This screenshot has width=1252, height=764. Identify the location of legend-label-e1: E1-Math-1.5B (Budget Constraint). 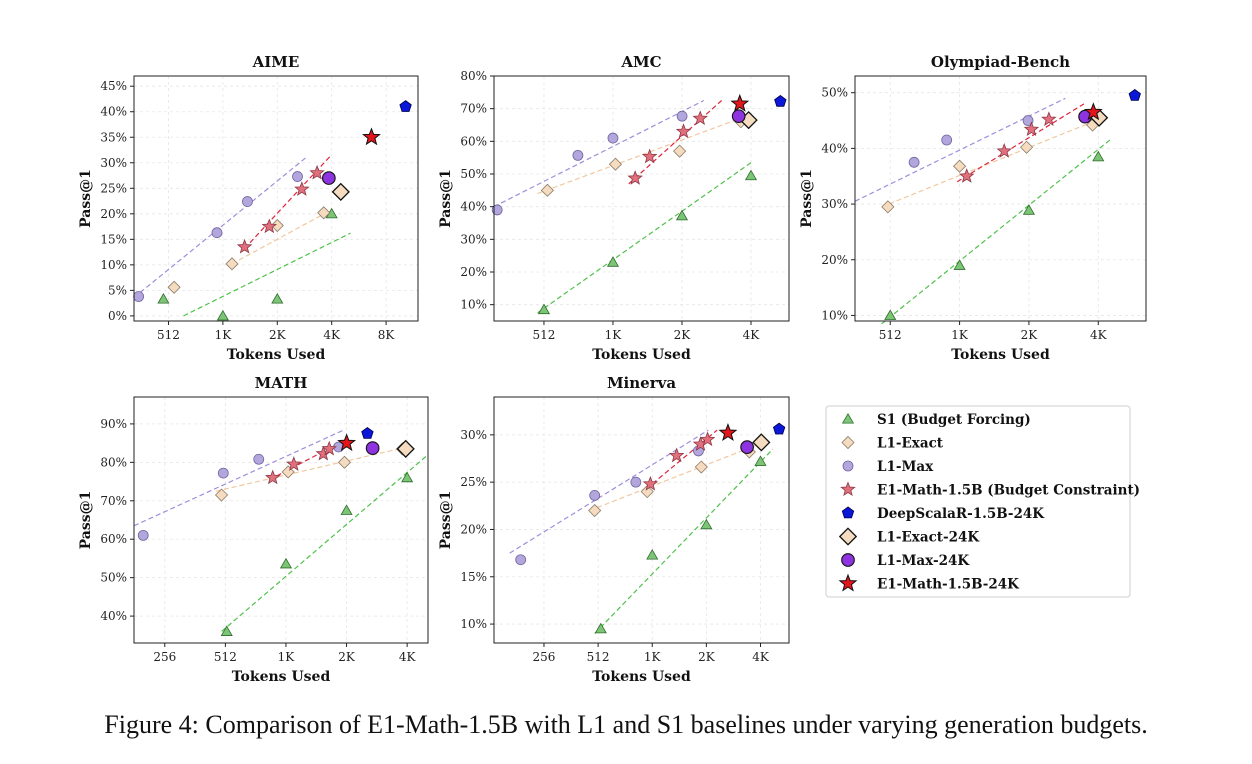
(1008, 491).